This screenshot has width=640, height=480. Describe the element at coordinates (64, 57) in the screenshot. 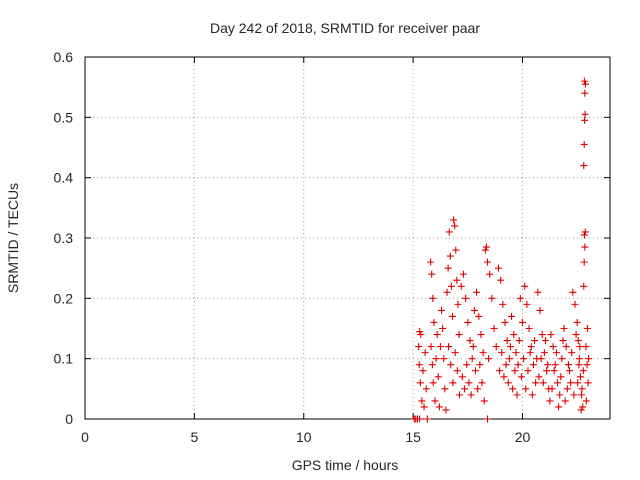

I see `y-tick-label: 0.6` at that location.